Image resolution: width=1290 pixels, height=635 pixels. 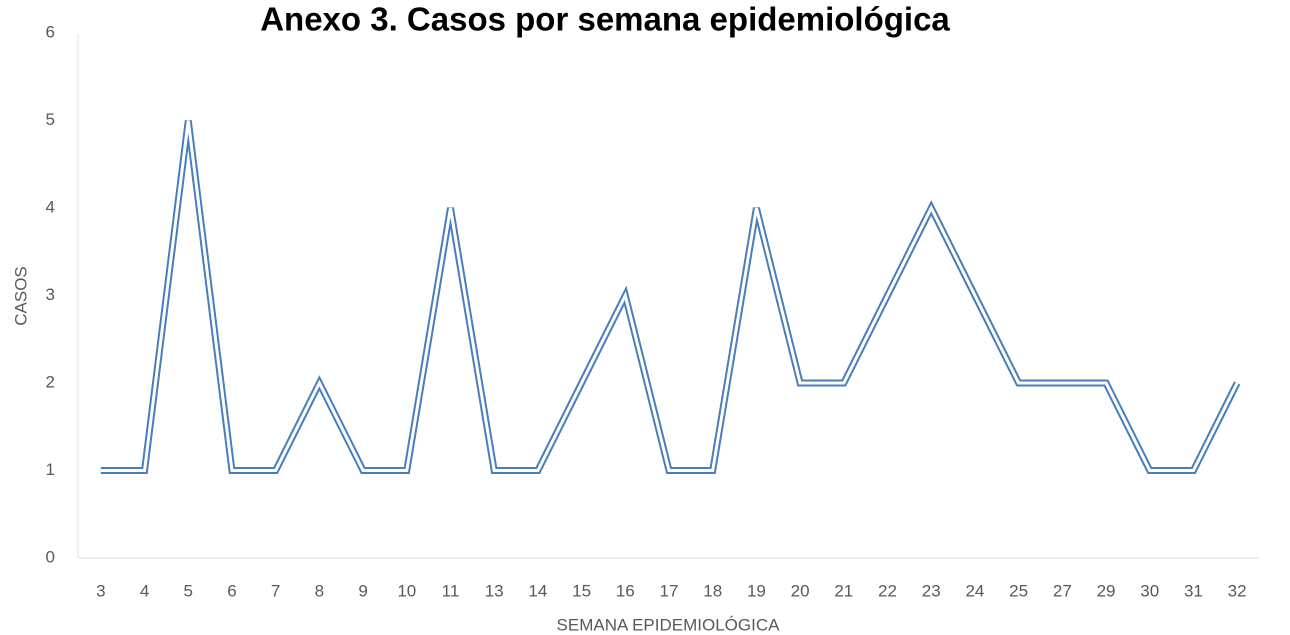 What do you see at coordinates (1106, 590) in the screenshot?
I see `x-tick-label: 29` at bounding box center [1106, 590].